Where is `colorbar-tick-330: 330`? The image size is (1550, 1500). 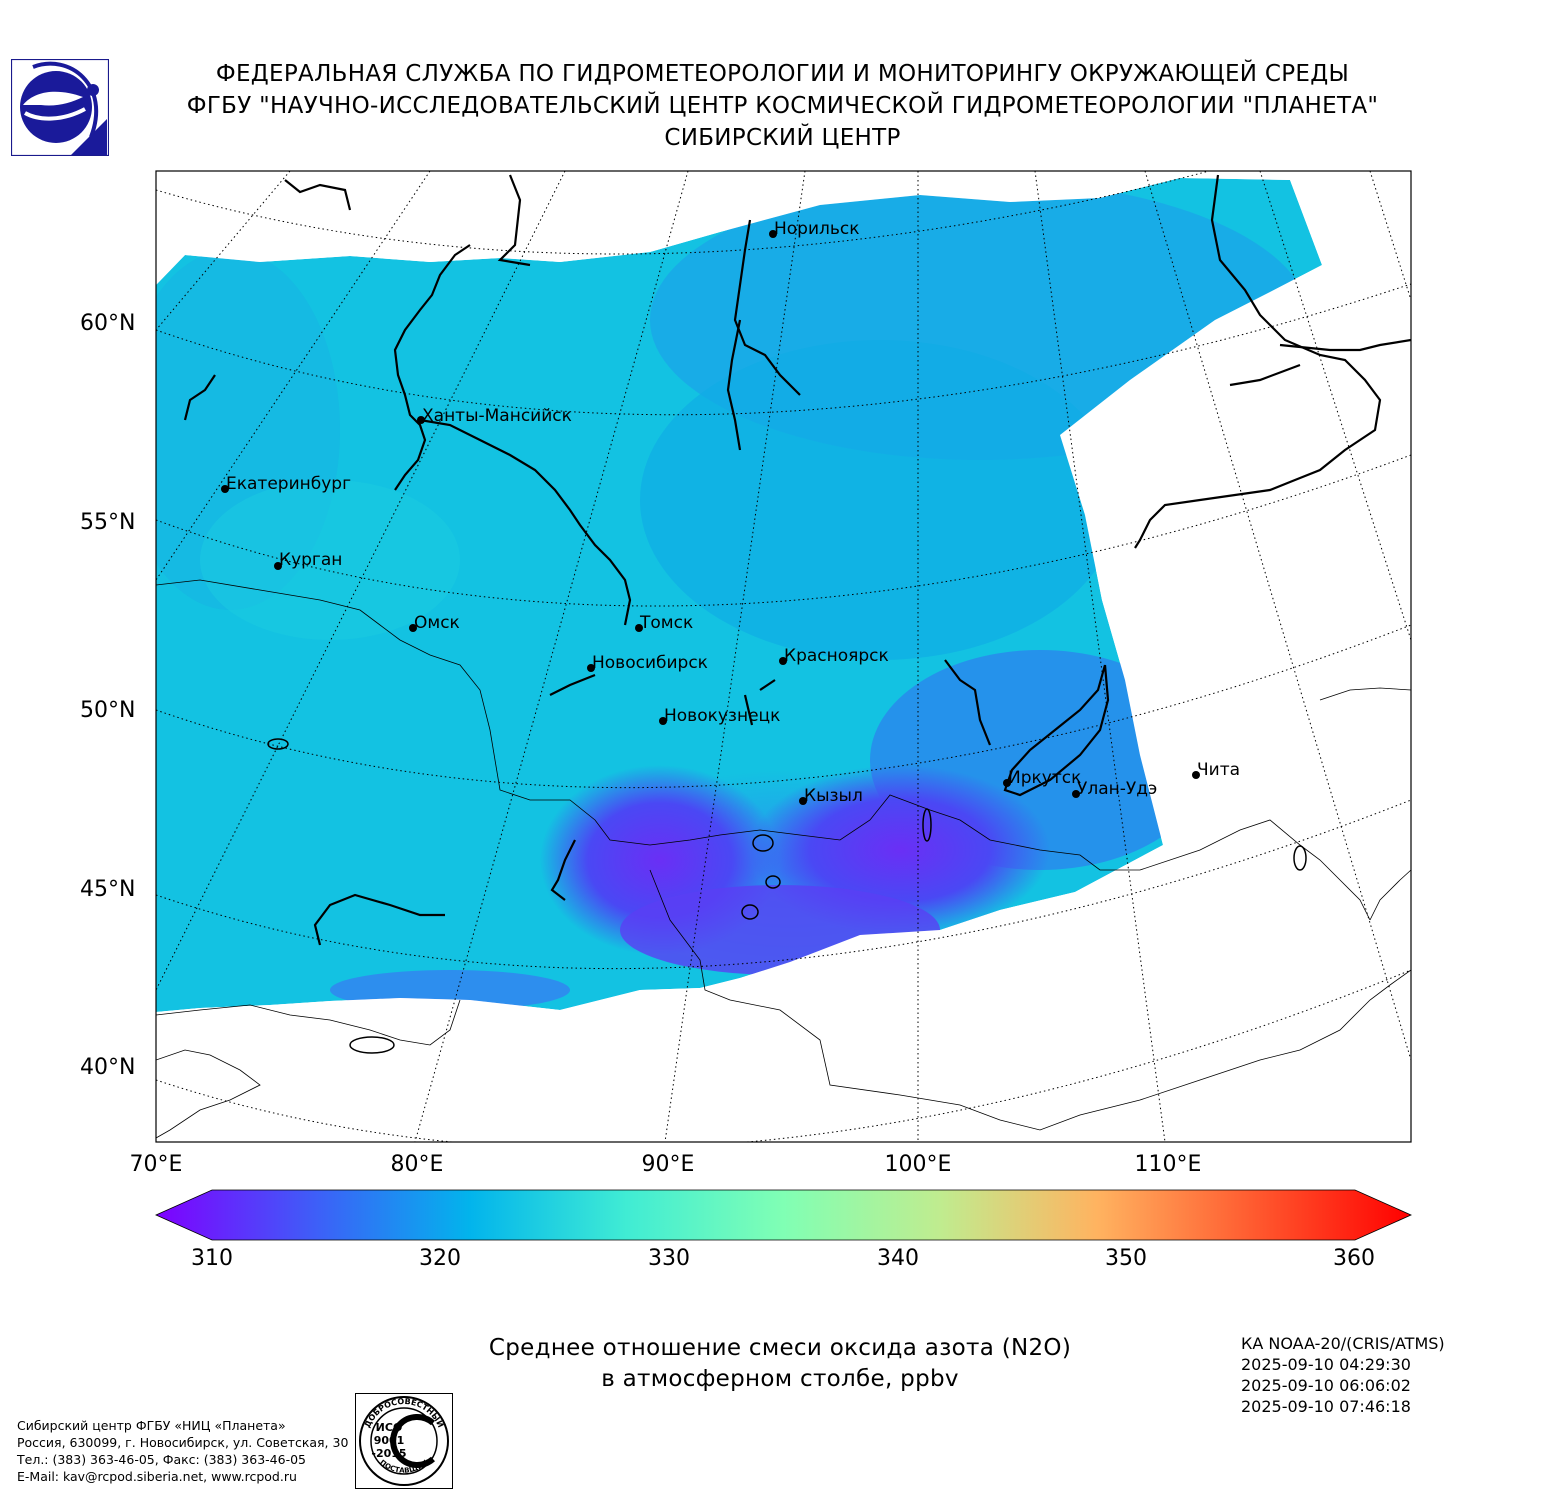 colorbar-tick-330: 330 is located at coordinates (669, 1258).